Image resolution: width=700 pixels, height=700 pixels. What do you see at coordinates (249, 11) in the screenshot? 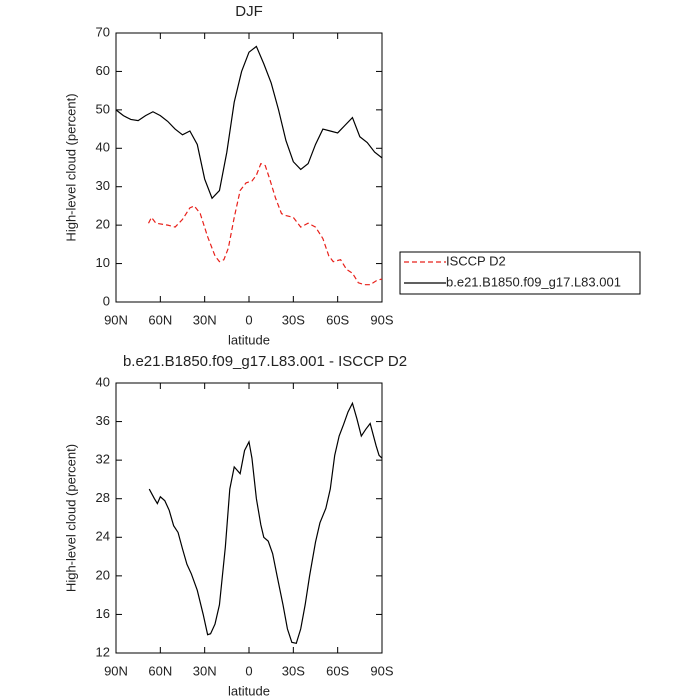
I see `chart-title: DJF` at bounding box center [249, 11].